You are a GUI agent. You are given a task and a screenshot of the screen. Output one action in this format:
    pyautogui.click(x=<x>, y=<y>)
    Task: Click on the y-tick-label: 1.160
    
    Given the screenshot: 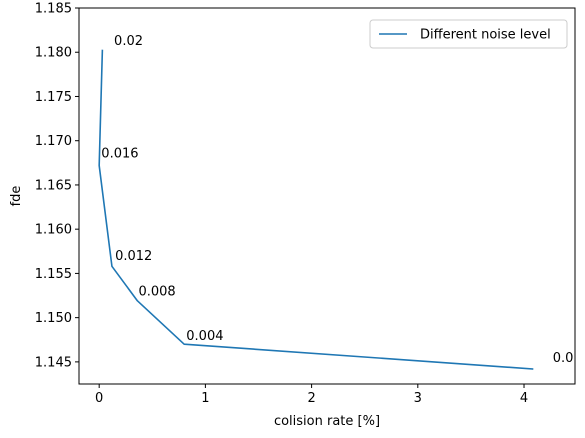 What is the action you would take?
    pyautogui.click(x=53, y=230)
    